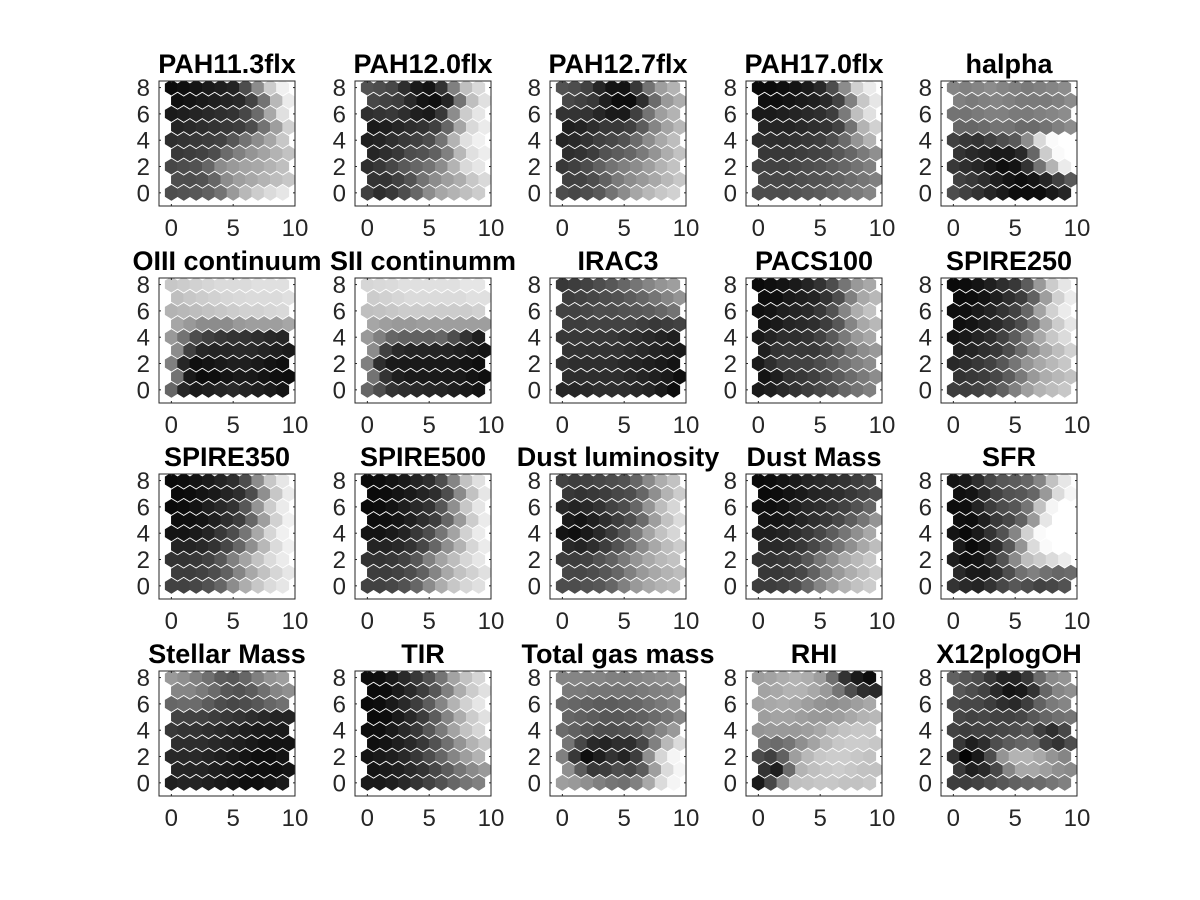 This screenshot has height=900, width=1200. What do you see at coordinates (423, 654) in the screenshot?
I see `panel-title: TIR` at bounding box center [423, 654].